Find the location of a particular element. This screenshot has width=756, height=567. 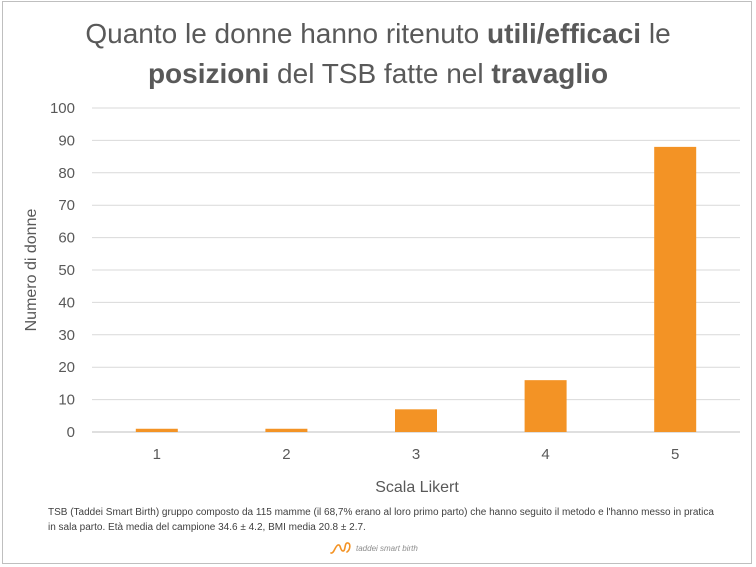

x-tick-labels: 1 2 3 4 5 is located at coordinates (416, 454).